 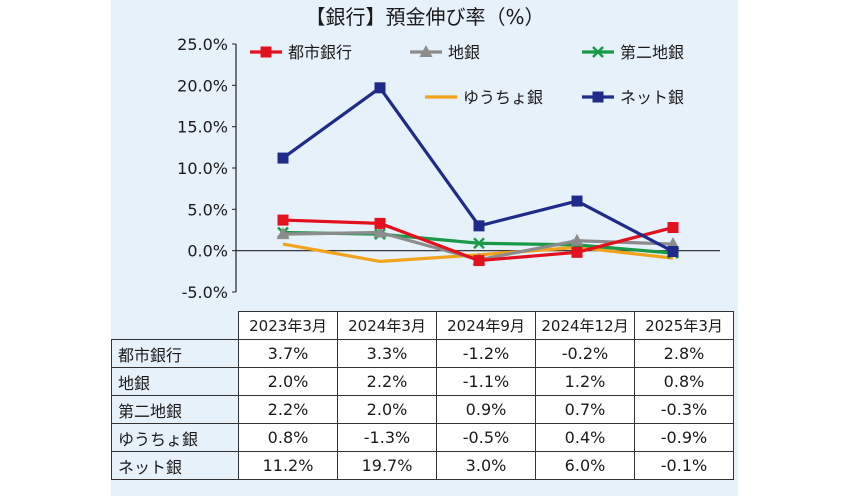 I want to click on table-row: 地銀 2.0% 2.2% -1.1% 1.2% 0.8%, so click(x=422, y=381).